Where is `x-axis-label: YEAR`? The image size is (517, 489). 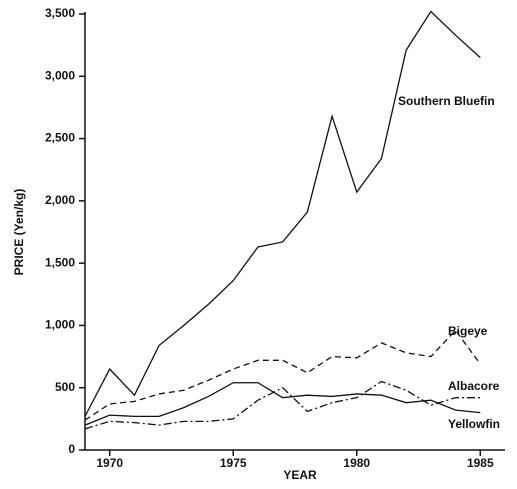 x-axis-label: YEAR is located at coordinates (300, 475).